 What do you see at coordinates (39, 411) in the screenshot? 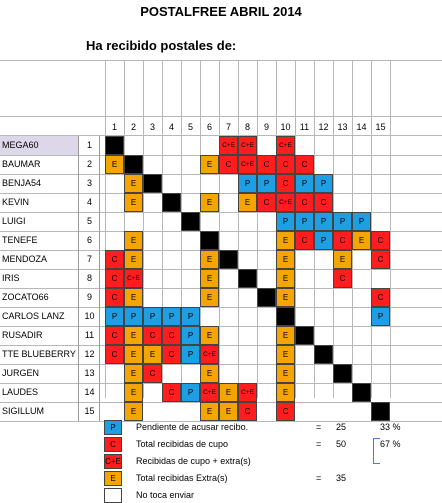
I see `row-name: SIGILLUM` at bounding box center [39, 411].